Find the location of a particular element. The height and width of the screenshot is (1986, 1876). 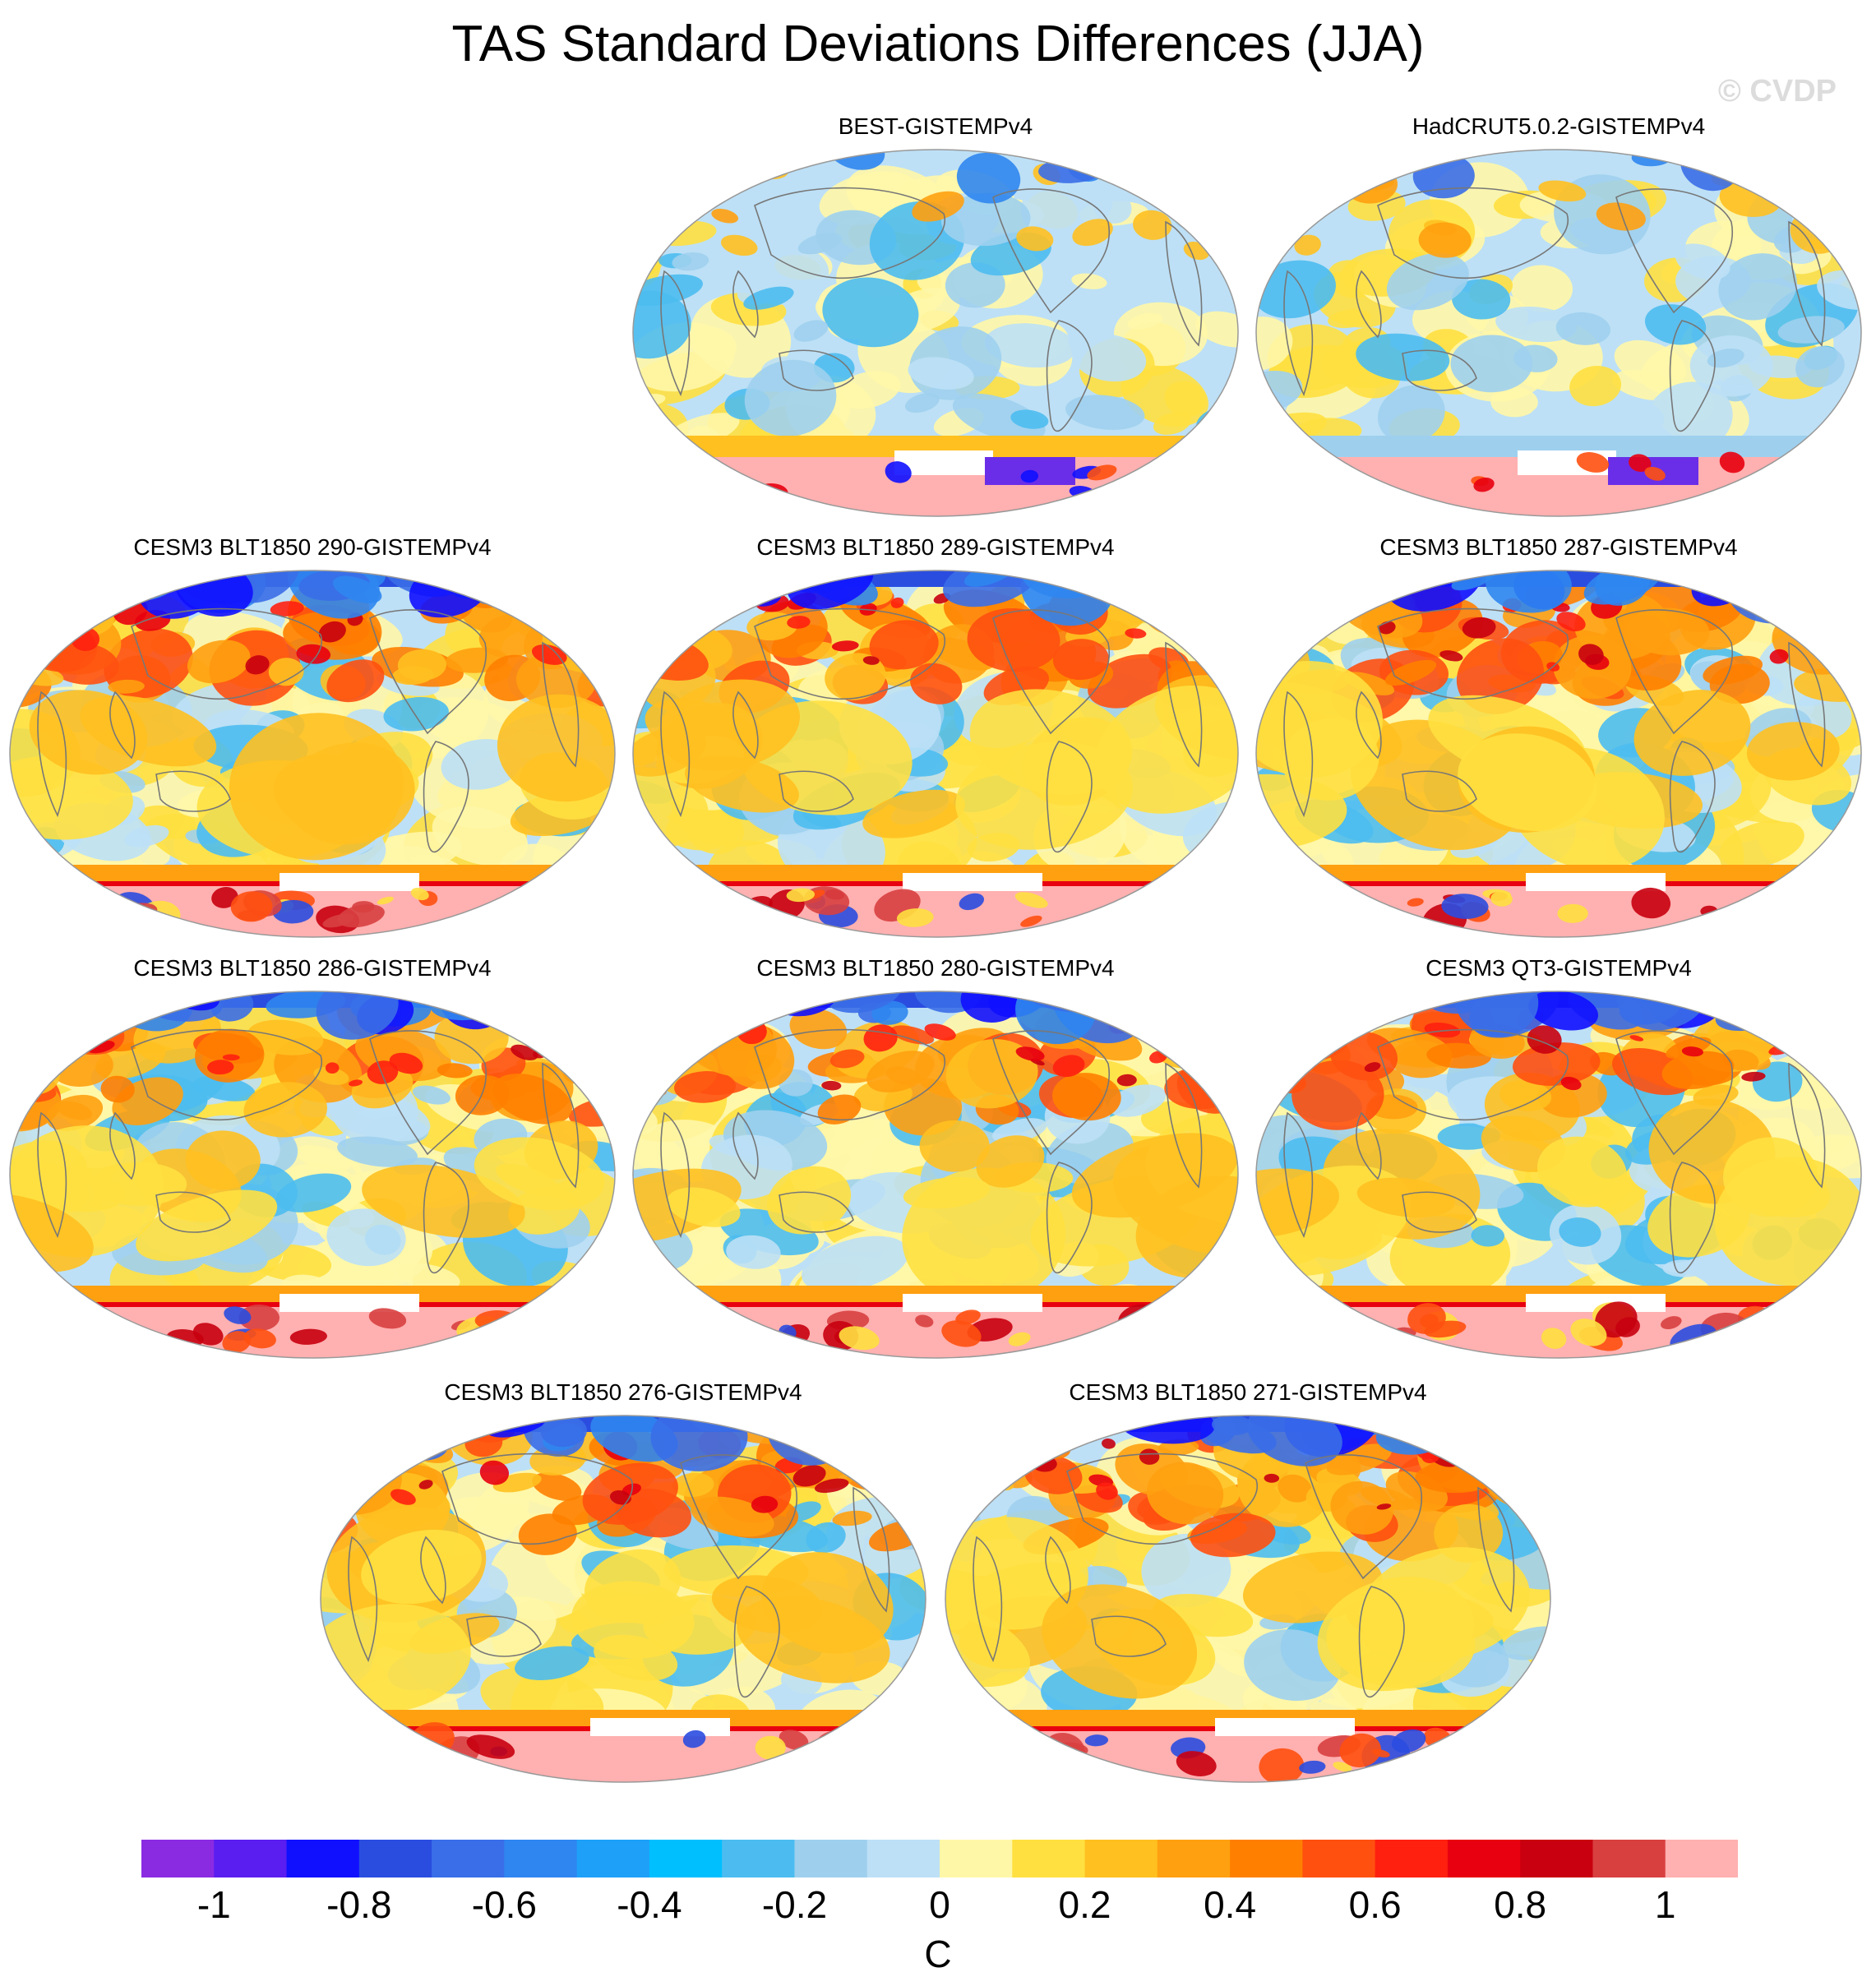

colorbar-tick-label: 1 is located at coordinates (1665, 1904).